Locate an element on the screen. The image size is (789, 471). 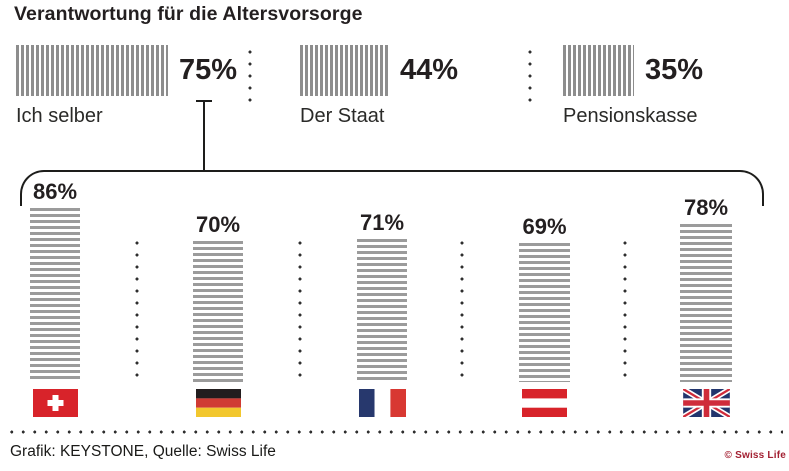
swiss-life-logo: © Swiss Life is located at coordinates (755, 455).